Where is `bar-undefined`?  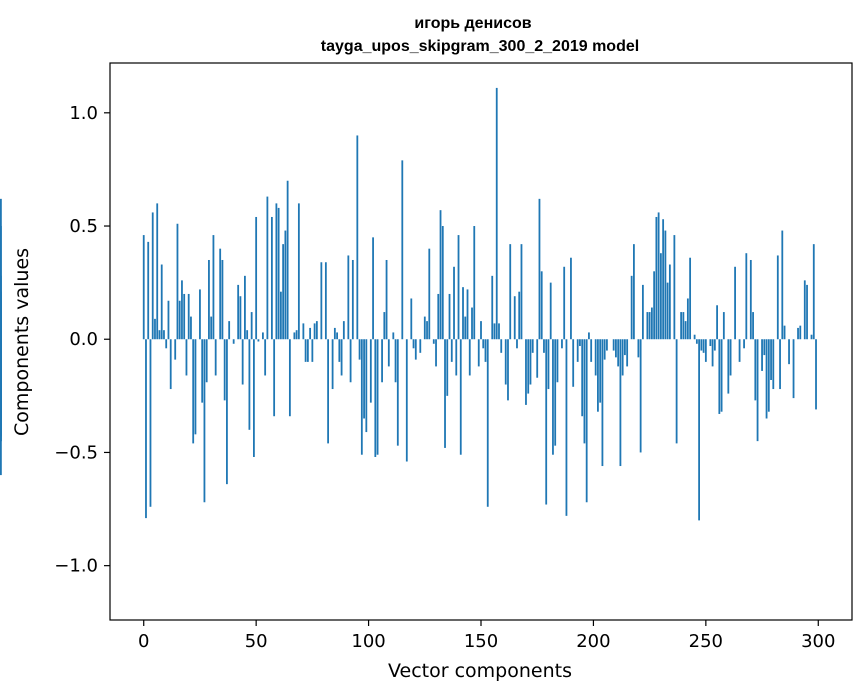 bar-undefined is located at coordinates (1, 390).